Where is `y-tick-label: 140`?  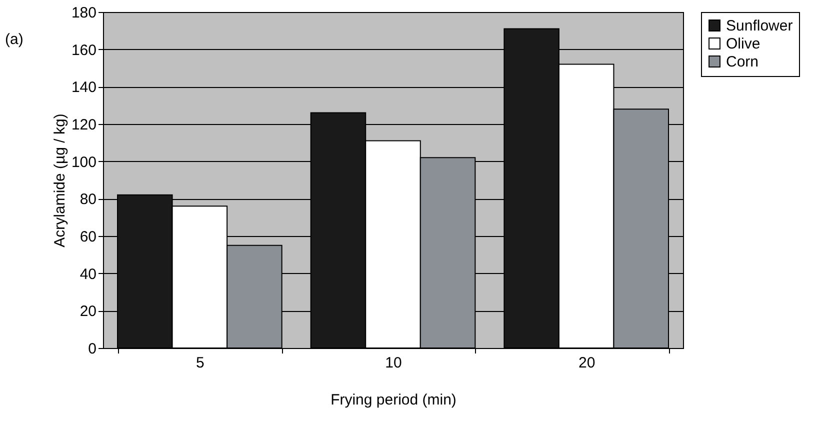 y-tick-label: 140 is located at coordinates (83, 87).